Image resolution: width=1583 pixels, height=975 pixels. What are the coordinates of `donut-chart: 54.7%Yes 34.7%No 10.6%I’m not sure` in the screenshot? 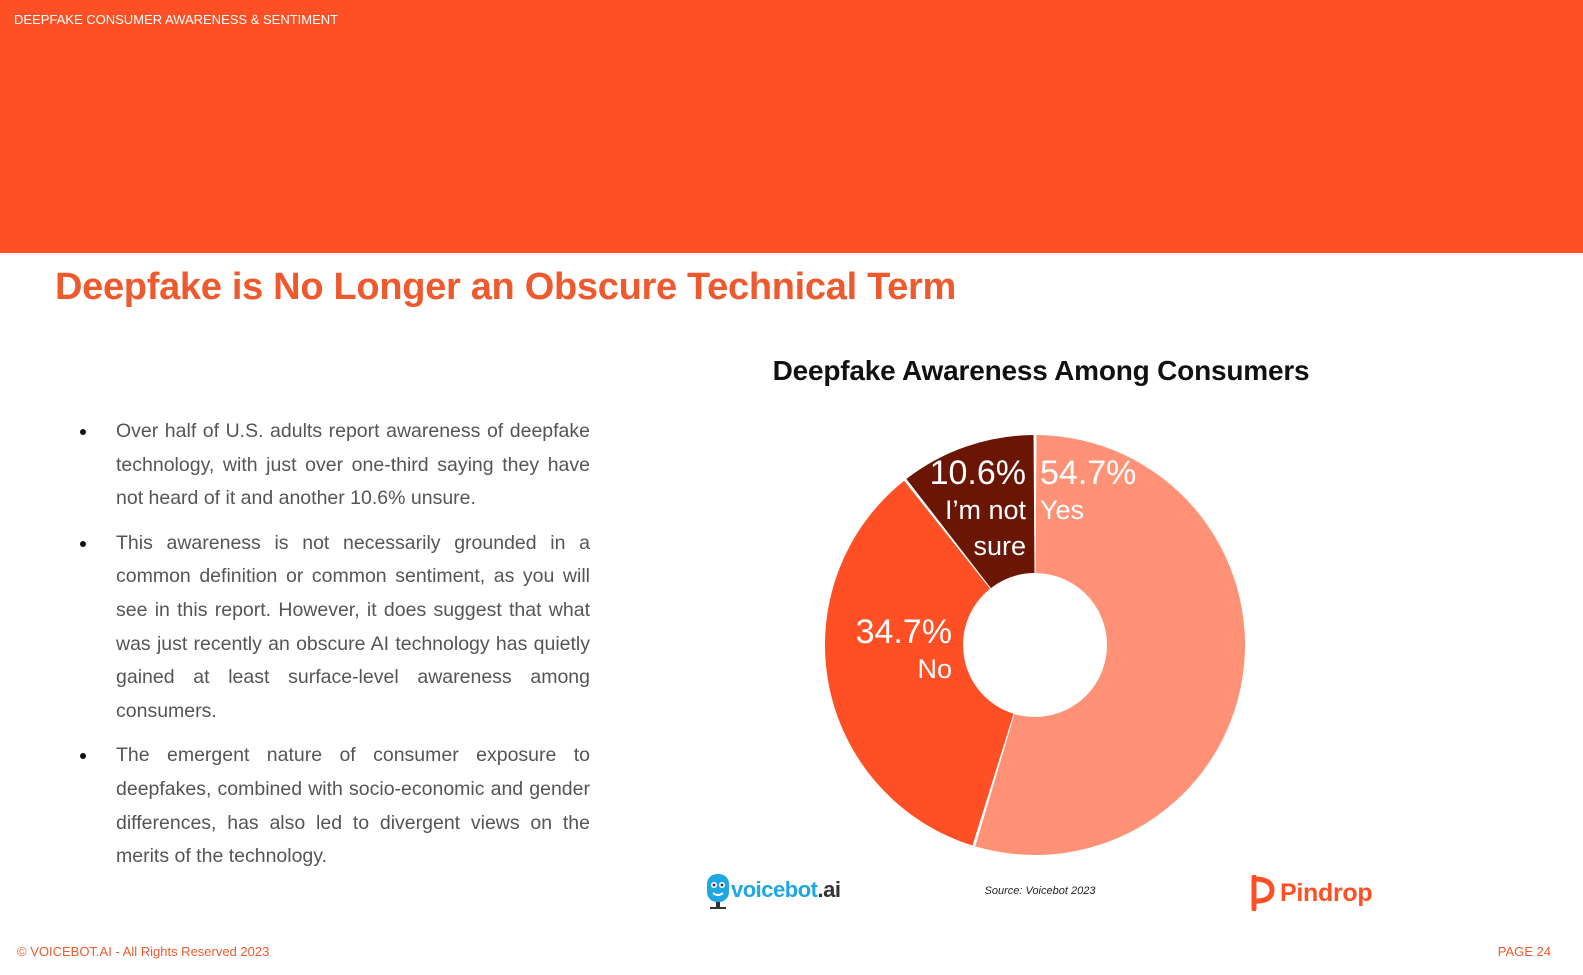 It's located at (1035, 645).